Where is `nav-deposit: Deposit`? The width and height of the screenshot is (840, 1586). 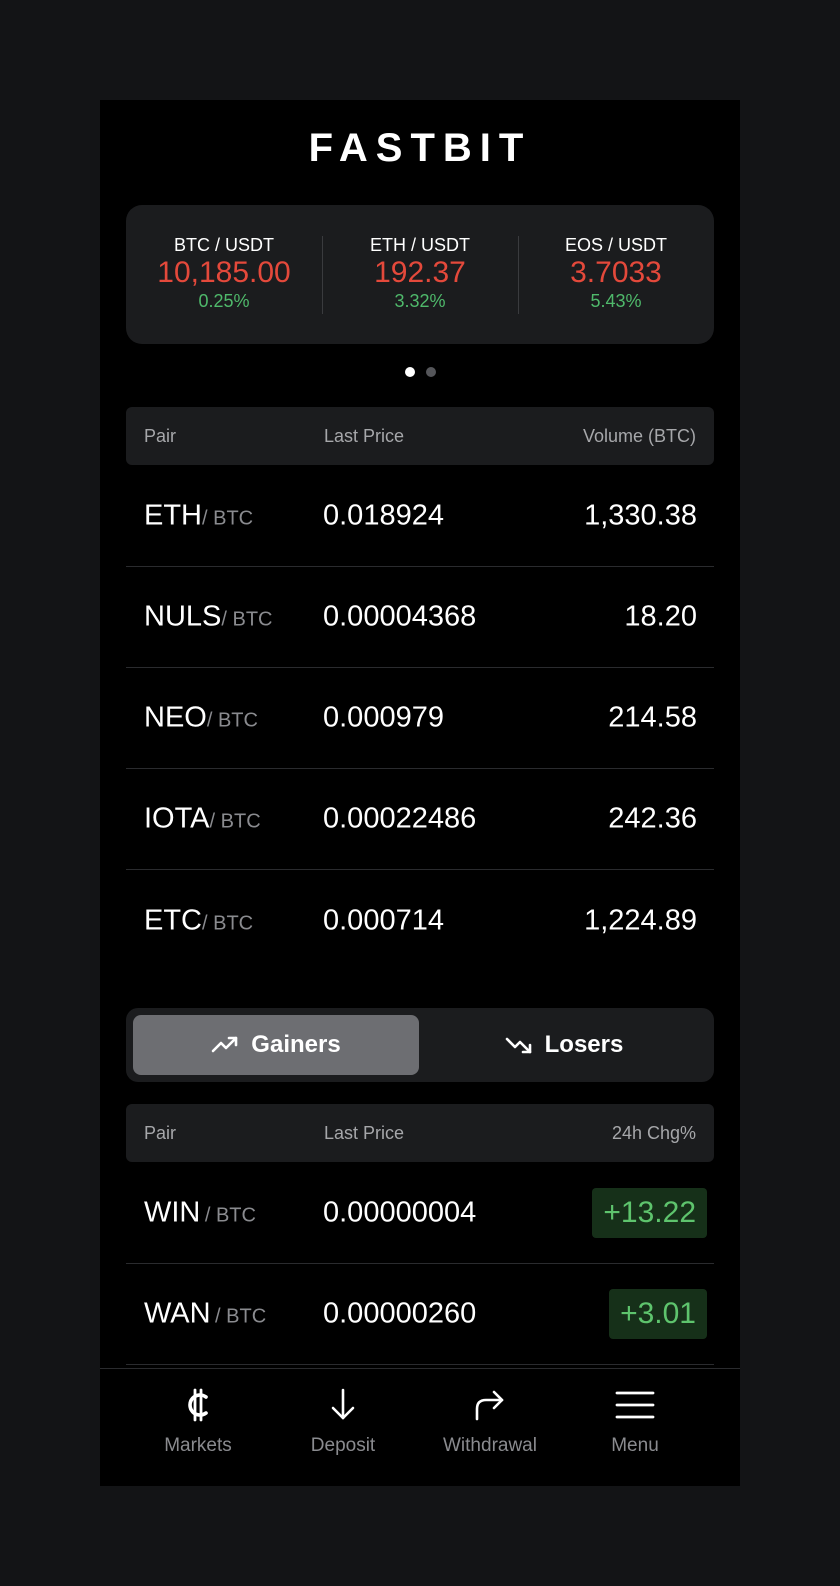 nav-deposit: Deposit is located at coordinates (343, 1427).